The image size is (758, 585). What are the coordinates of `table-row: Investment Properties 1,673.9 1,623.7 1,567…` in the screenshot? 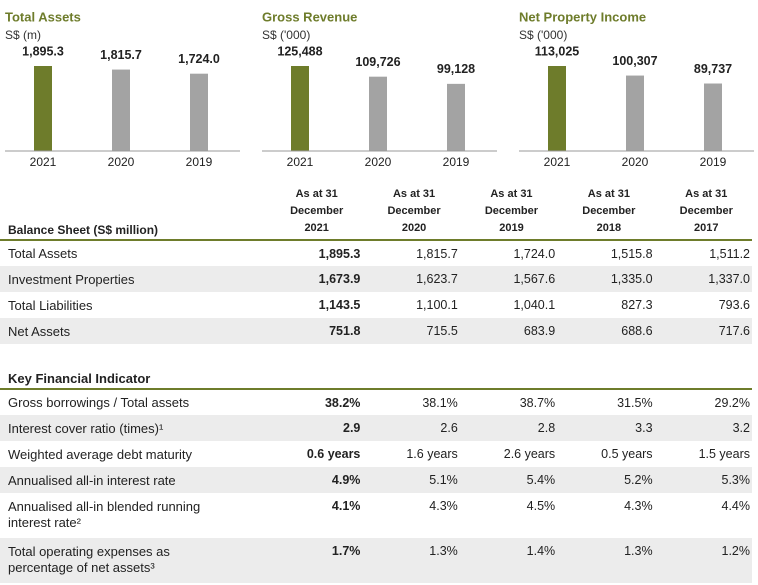 It's located at (376, 279).